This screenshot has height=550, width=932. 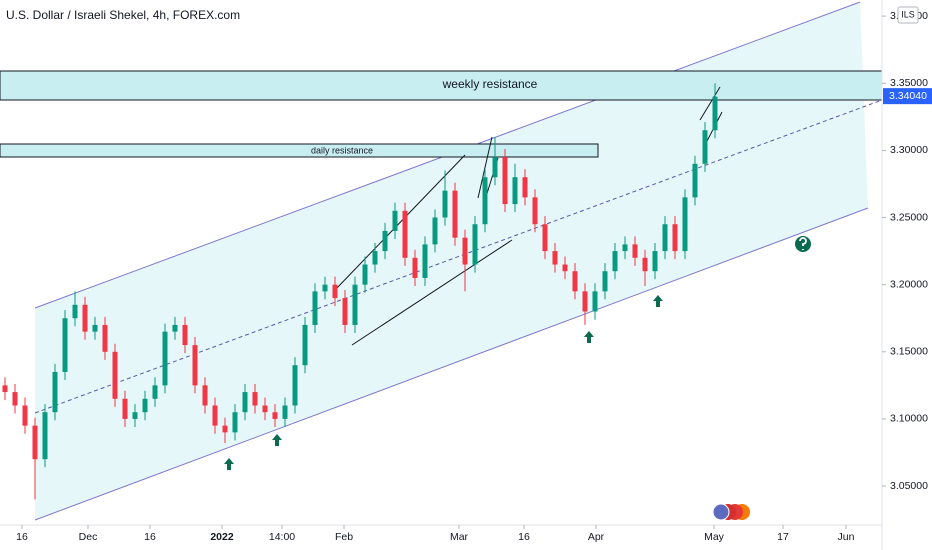 I want to click on x-tick-label: Jun, so click(x=846, y=537).